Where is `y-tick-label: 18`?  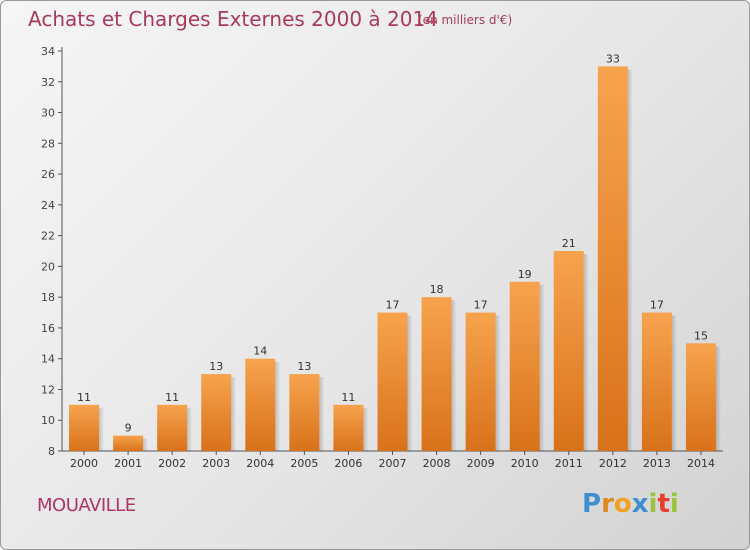 y-tick-label: 18 is located at coordinates (48, 297).